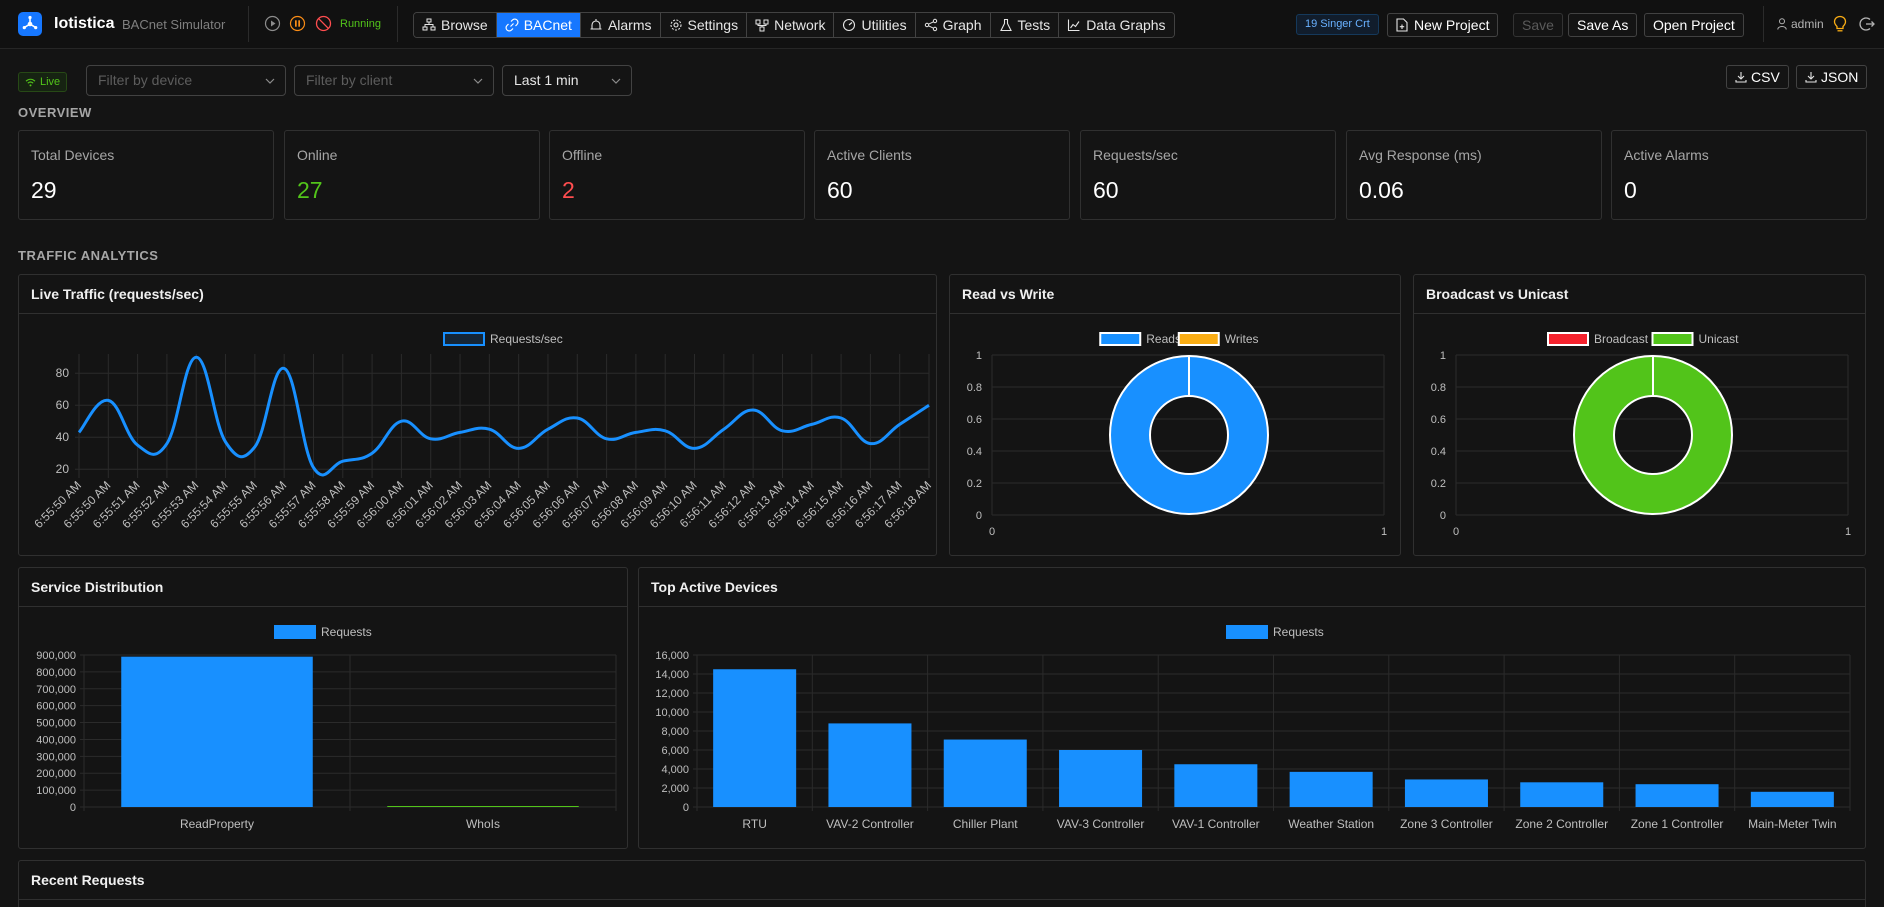  Describe the element at coordinates (1381, 190) in the screenshot. I see `stat-value: 0.06` at that location.